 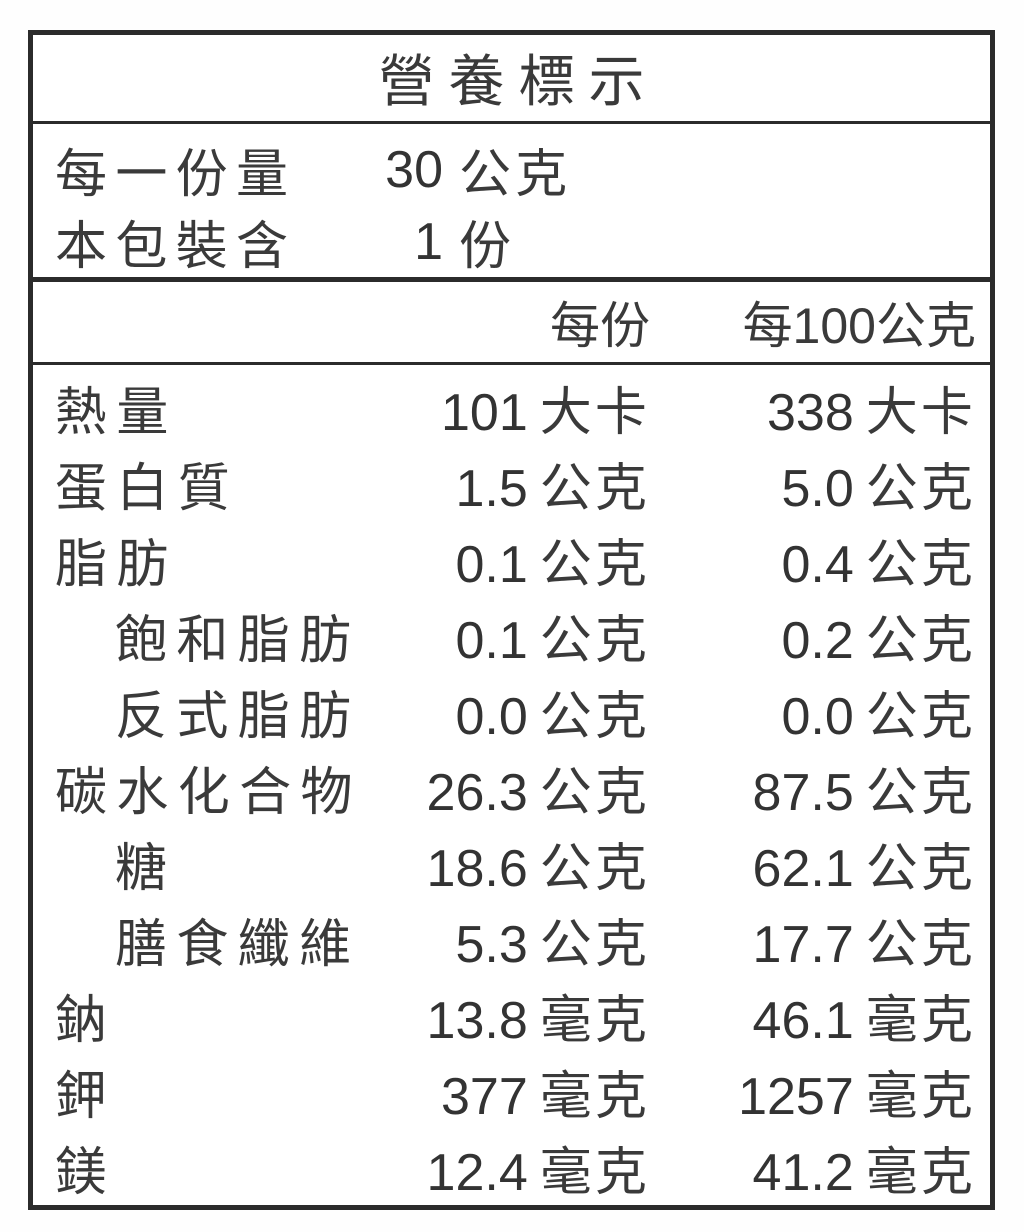 I want to click on per-100g-value: 0.4 公克, so click(x=878, y=564).